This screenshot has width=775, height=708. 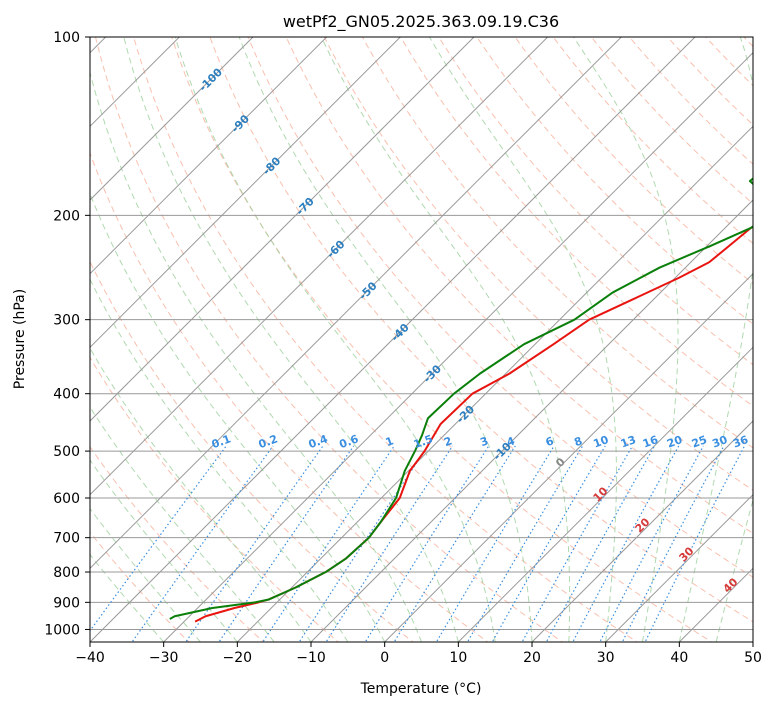 What do you see at coordinates (423, 441) in the screenshot?
I see `mixing-ratio-label: 1.5` at bounding box center [423, 441].